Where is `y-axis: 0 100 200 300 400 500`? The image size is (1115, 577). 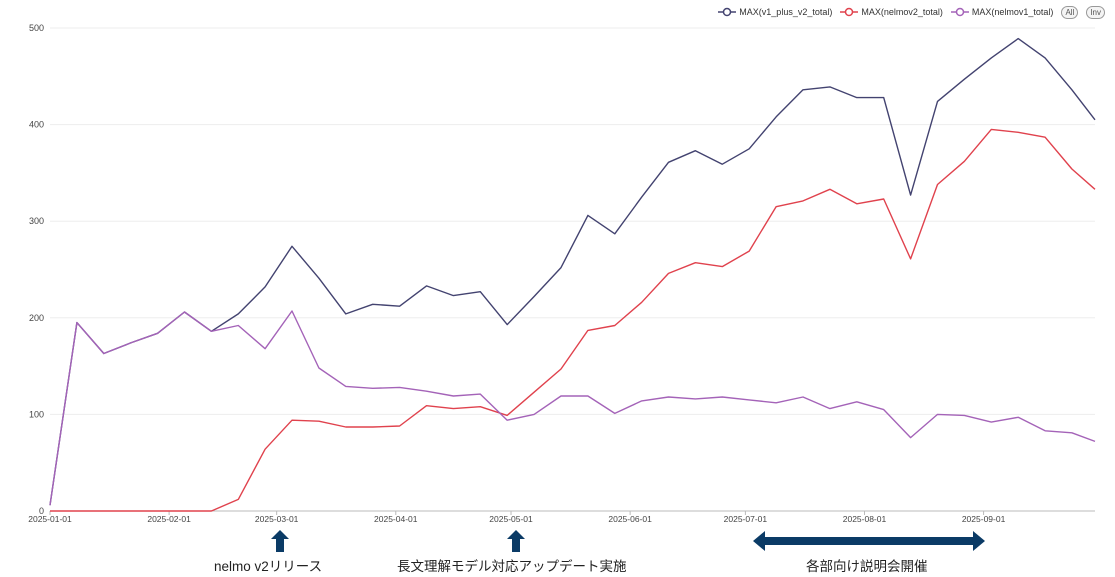
y-axis: 0 100 200 300 400 500 is located at coordinates (36, 269).